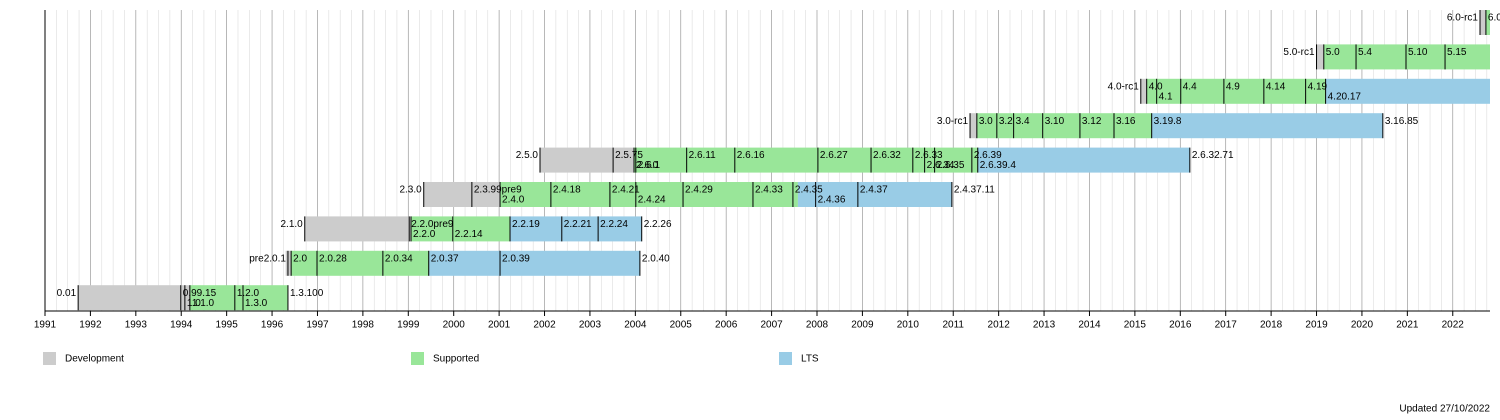 The height and width of the screenshot is (420, 1500). I want to click on release-label: 2.2.19, so click(526, 224).